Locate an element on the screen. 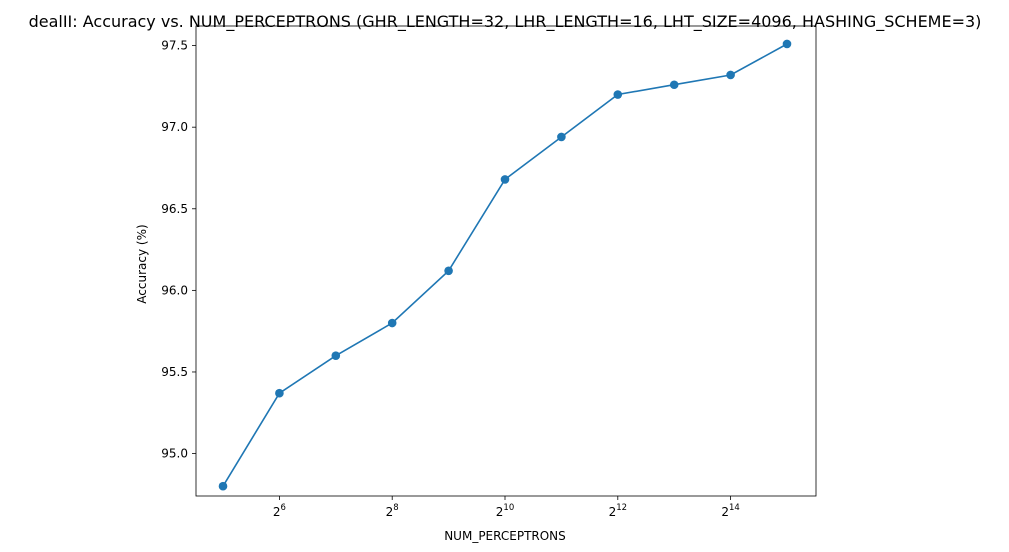 This screenshot has width=1009, height=552. x-tick-label: 212 is located at coordinates (618, 511).